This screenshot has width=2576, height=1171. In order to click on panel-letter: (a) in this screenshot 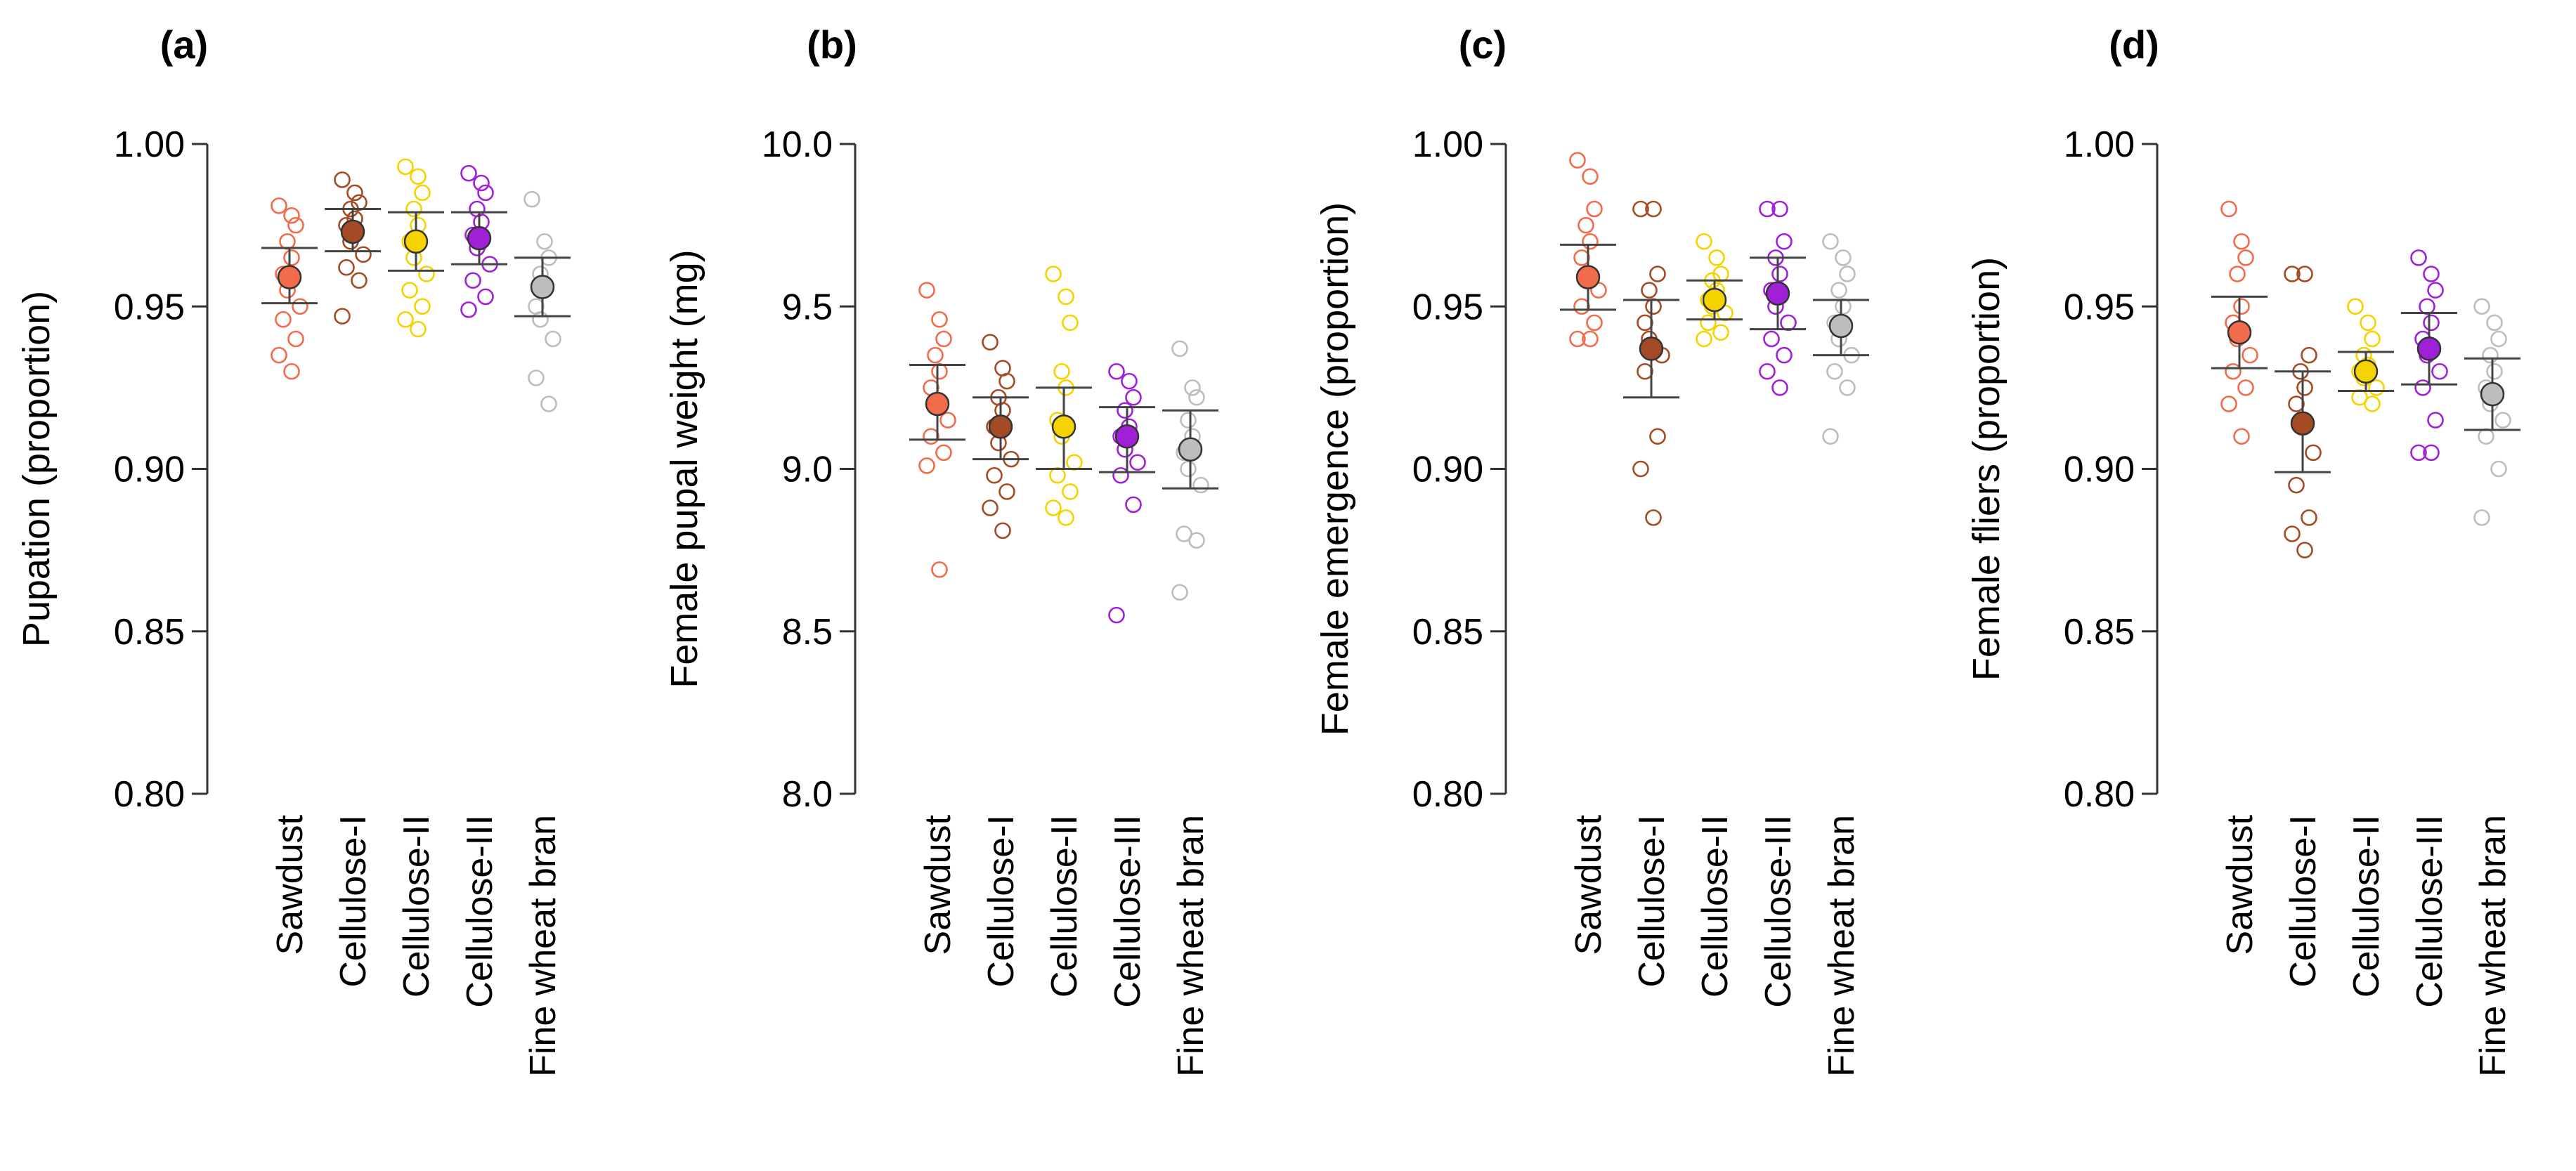, I will do `click(184, 44)`.